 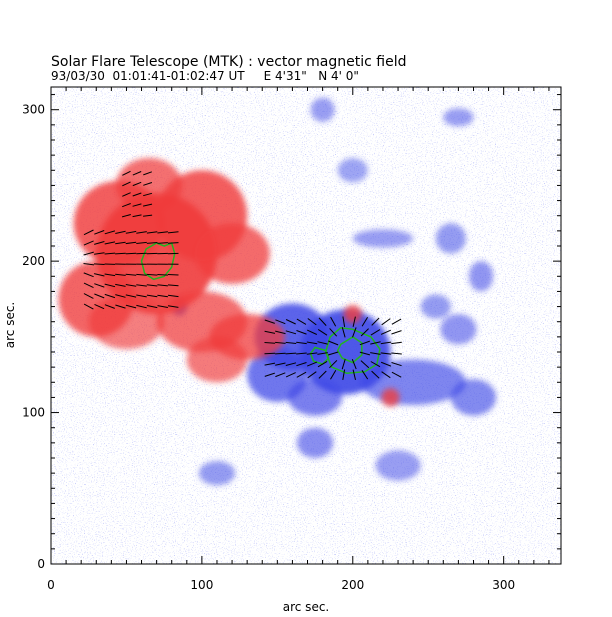 What do you see at coordinates (33, 110) in the screenshot?
I see `y-tick-label-300: 300` at bounding box center [33, 110].